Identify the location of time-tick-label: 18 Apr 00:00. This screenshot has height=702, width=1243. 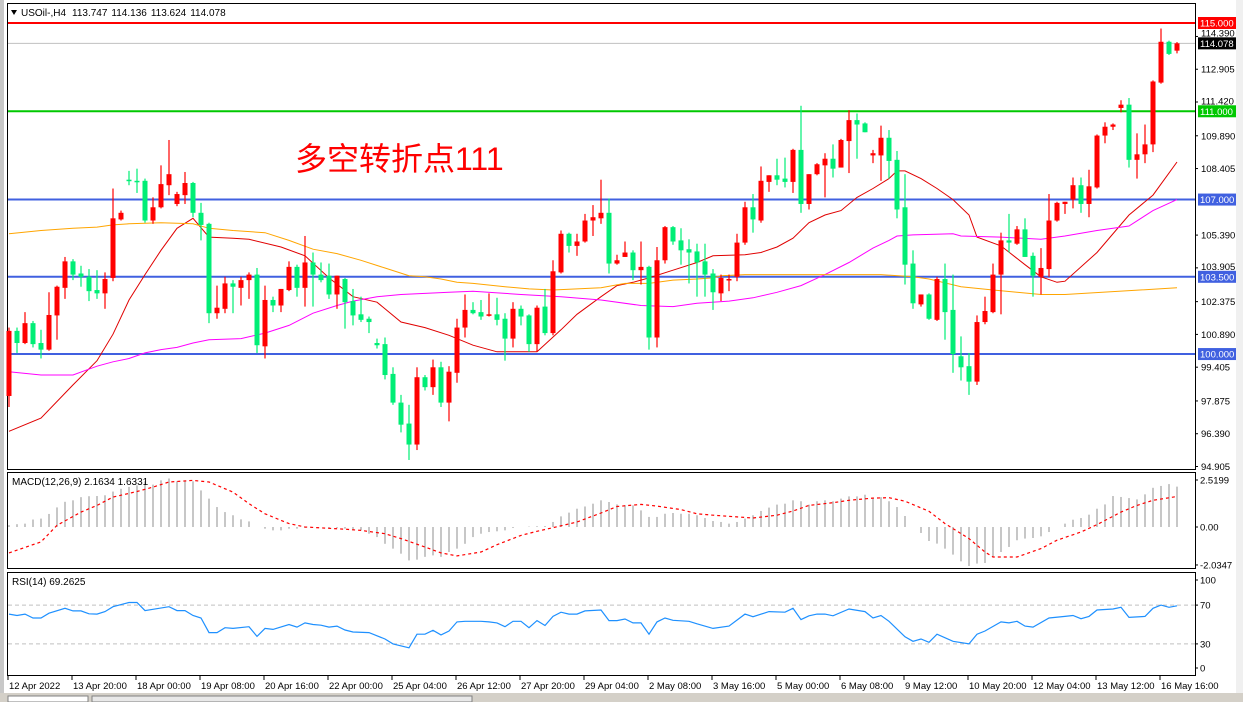
(164, 686).